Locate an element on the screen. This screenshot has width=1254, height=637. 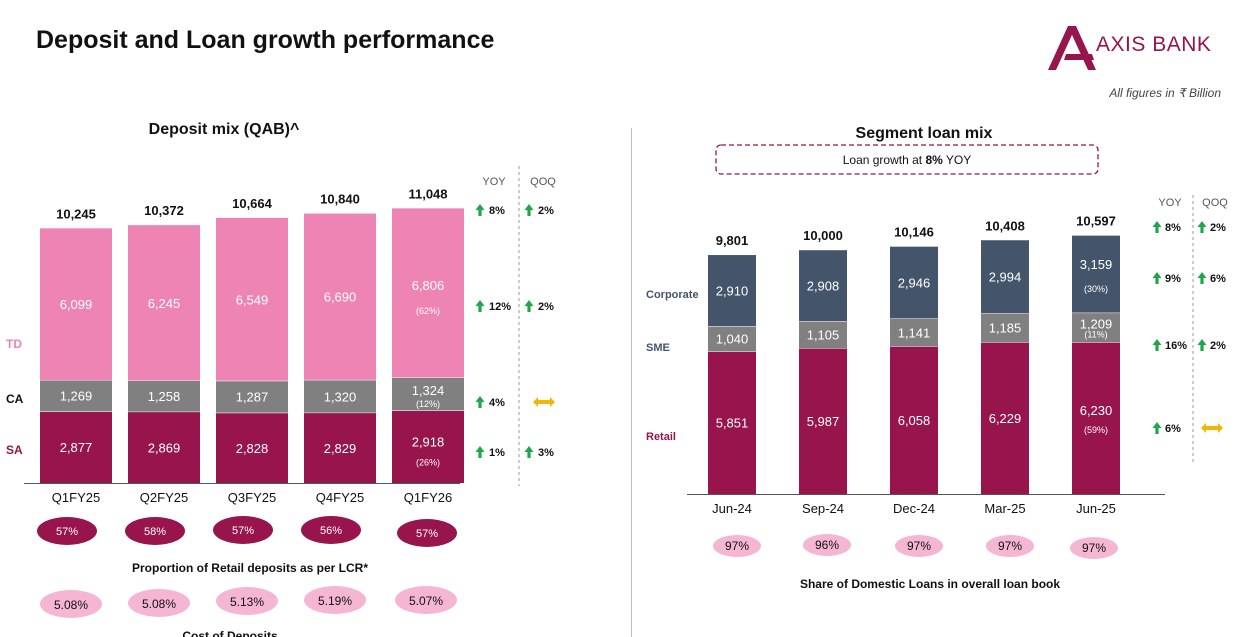
share-label: (12%) is located at coordinates (428, 404).